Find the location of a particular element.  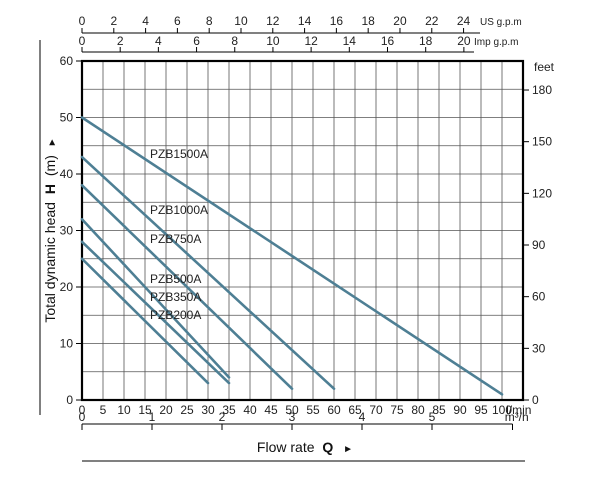

x-axis-title: Flow rate Q ► is located at coordinates (305, 447).